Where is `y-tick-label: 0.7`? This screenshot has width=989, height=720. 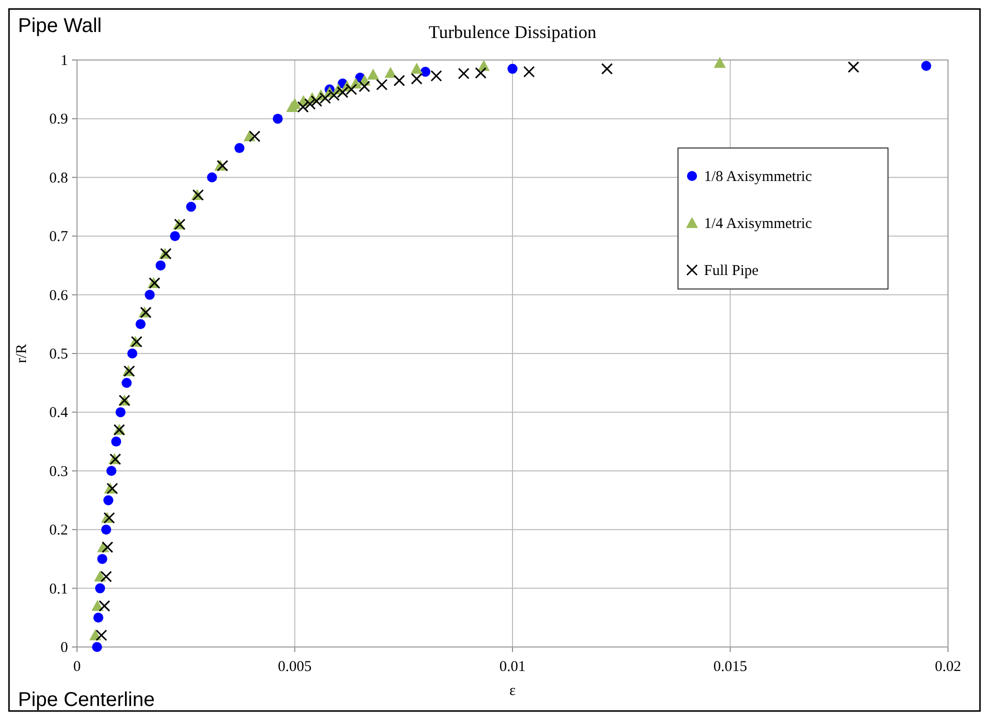 y-tick-label: 0.7 is located at coordinates (58, 237).